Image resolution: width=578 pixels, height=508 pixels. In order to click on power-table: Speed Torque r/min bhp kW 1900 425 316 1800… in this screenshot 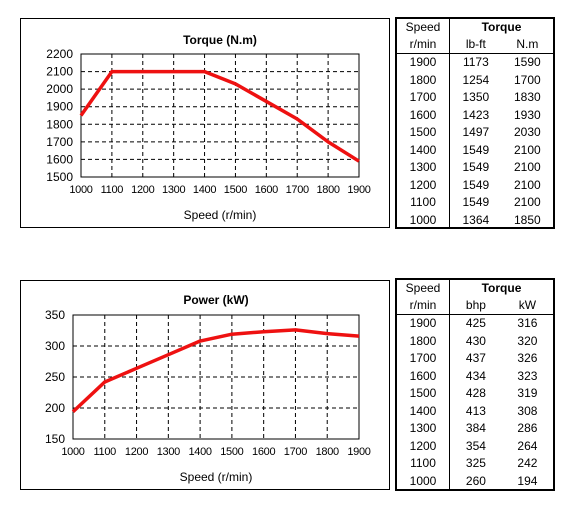, I will do `click(475, 384)`.